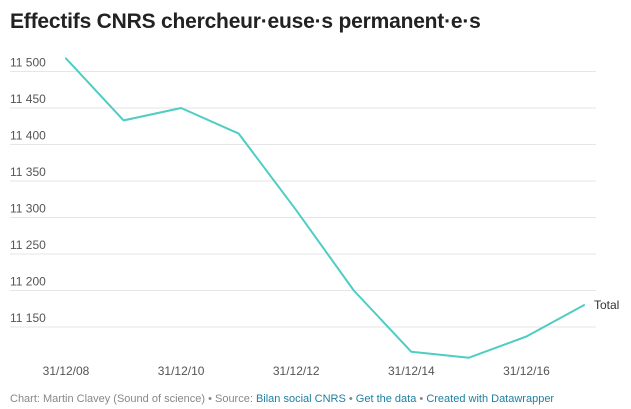  Describe the element at coordinates (490, 399) in the screenshot. I see `datawrapper-link: Created with Datawrapper` at that location.